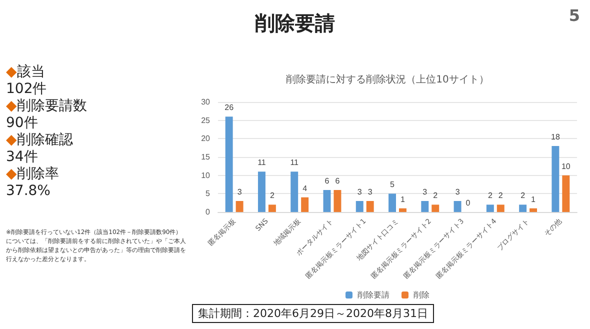 The width and height of the screenshot is (590, 329). What do you see at coordinates (22, 123) in the screenshot?
I see `text: 90件` at bounding box center [22, 123].